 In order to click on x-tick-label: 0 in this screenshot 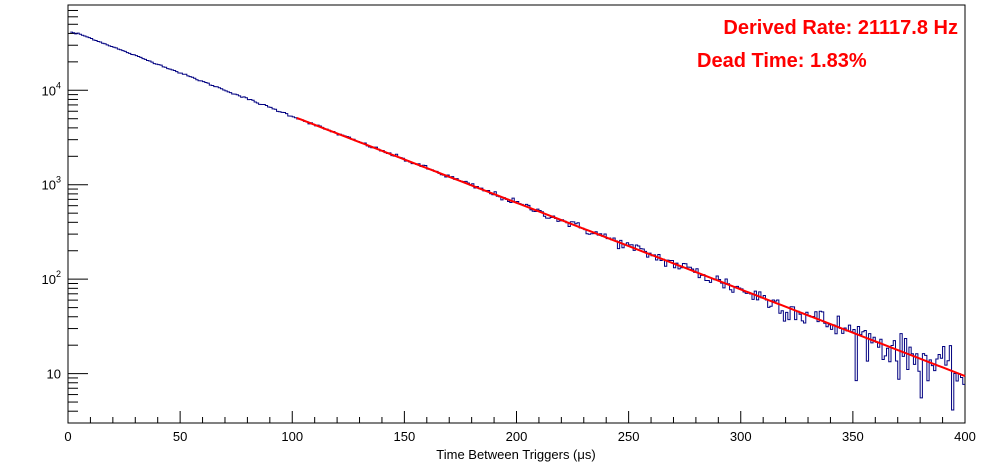, I will do `click(67, 436)`.